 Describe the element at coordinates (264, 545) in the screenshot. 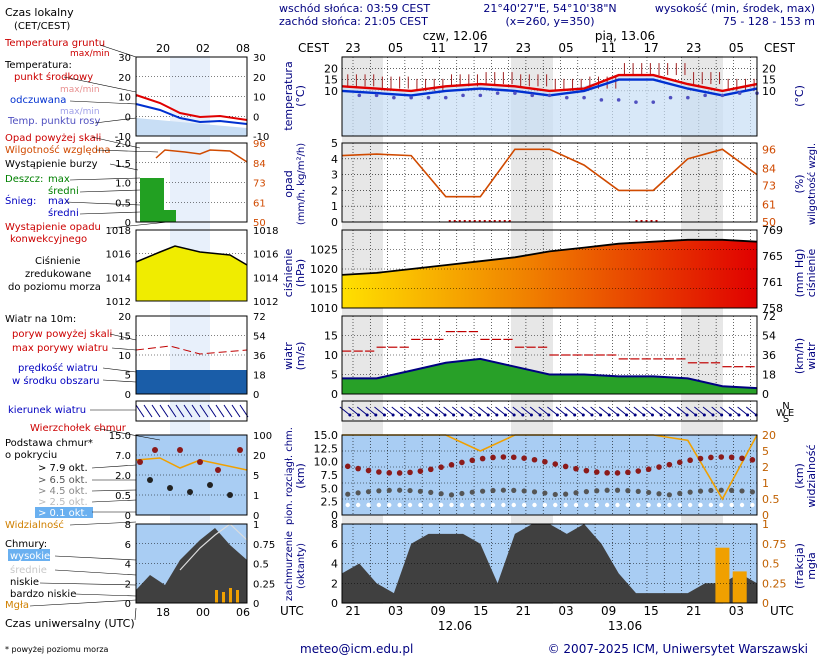

I see `legend-tick-right: 0.75` at that location.